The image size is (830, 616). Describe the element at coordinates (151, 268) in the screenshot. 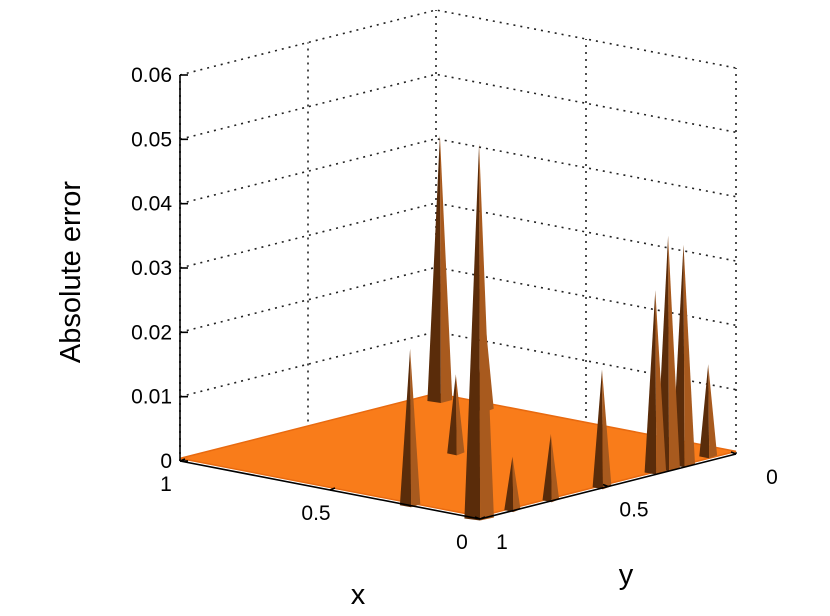

I see `z-tick-label-3: 0.03` at that location.